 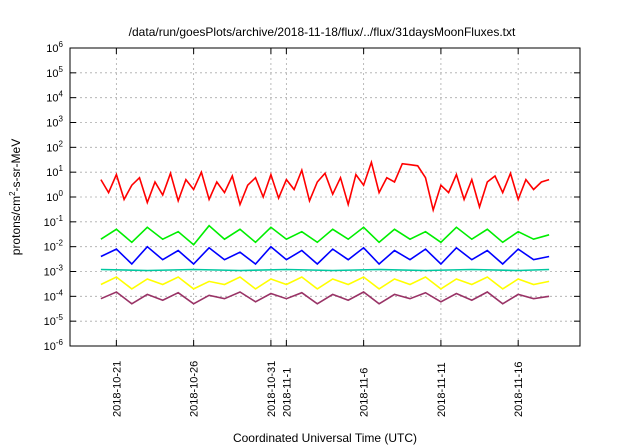 What do you see at coordinates (16, 165) in the screenshot?
I see `y-axis-label-tail: -s-sr-MeV` at bounding box center [16, 165].